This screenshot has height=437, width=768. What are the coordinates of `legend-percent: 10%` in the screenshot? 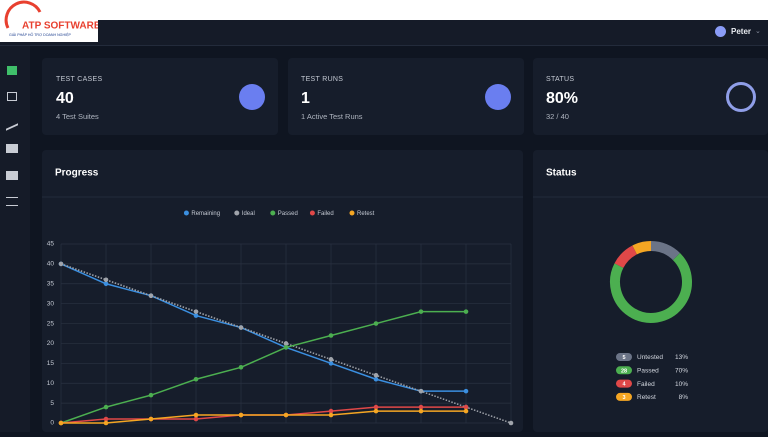 It's located at (681, 384).